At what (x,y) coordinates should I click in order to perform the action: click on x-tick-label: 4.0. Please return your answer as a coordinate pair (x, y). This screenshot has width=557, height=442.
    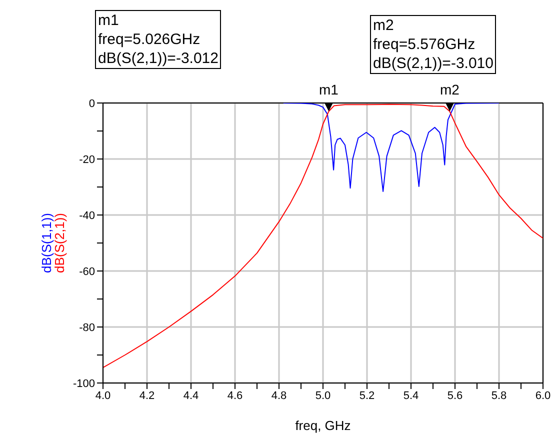
    Looking at the image, I should click on (103, 396).